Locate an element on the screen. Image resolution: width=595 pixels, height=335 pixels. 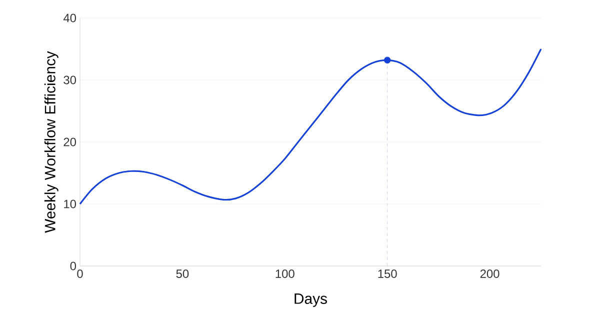
y-tick-label: 30 is located at coordinates (70, 80).